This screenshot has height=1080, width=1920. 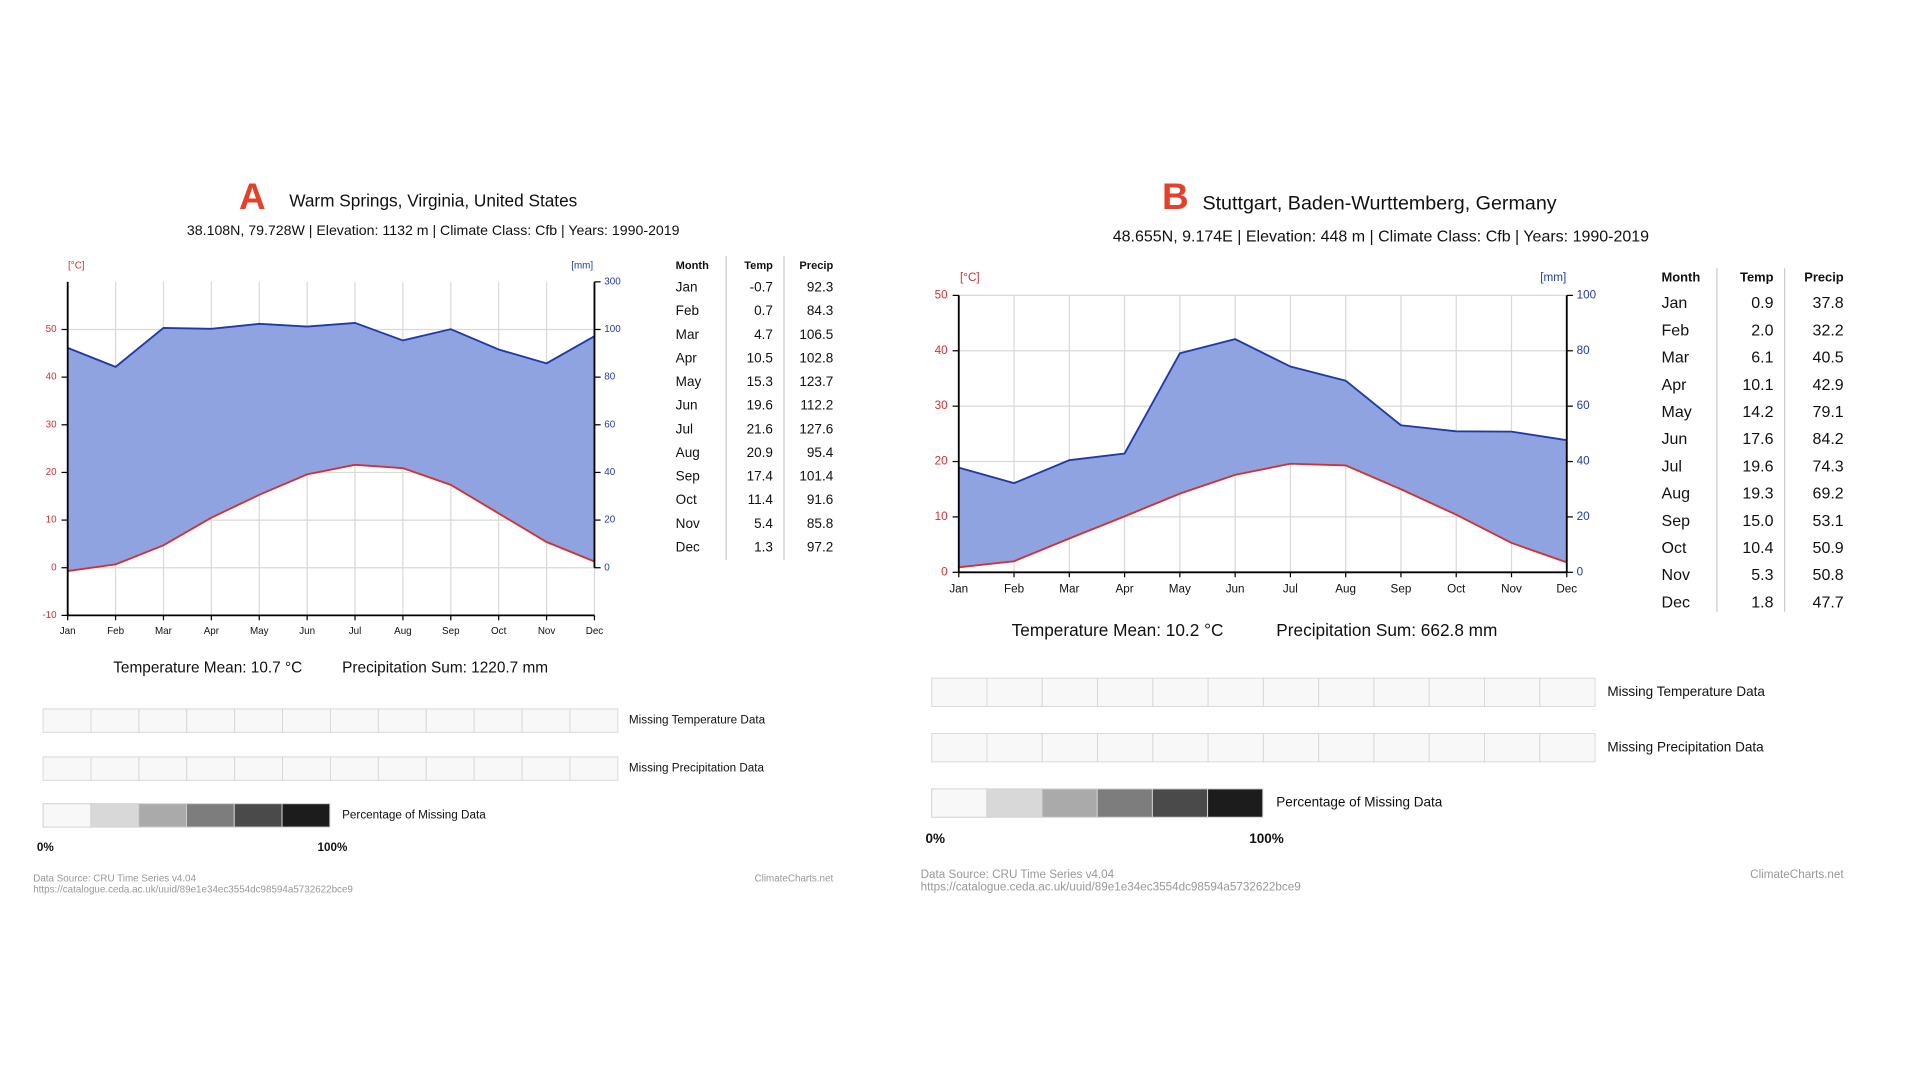 What do you see at coordinates (1757, 494) in the screenshot?
I see `table-temp: 19.3` at bounding box center [1757, 494].